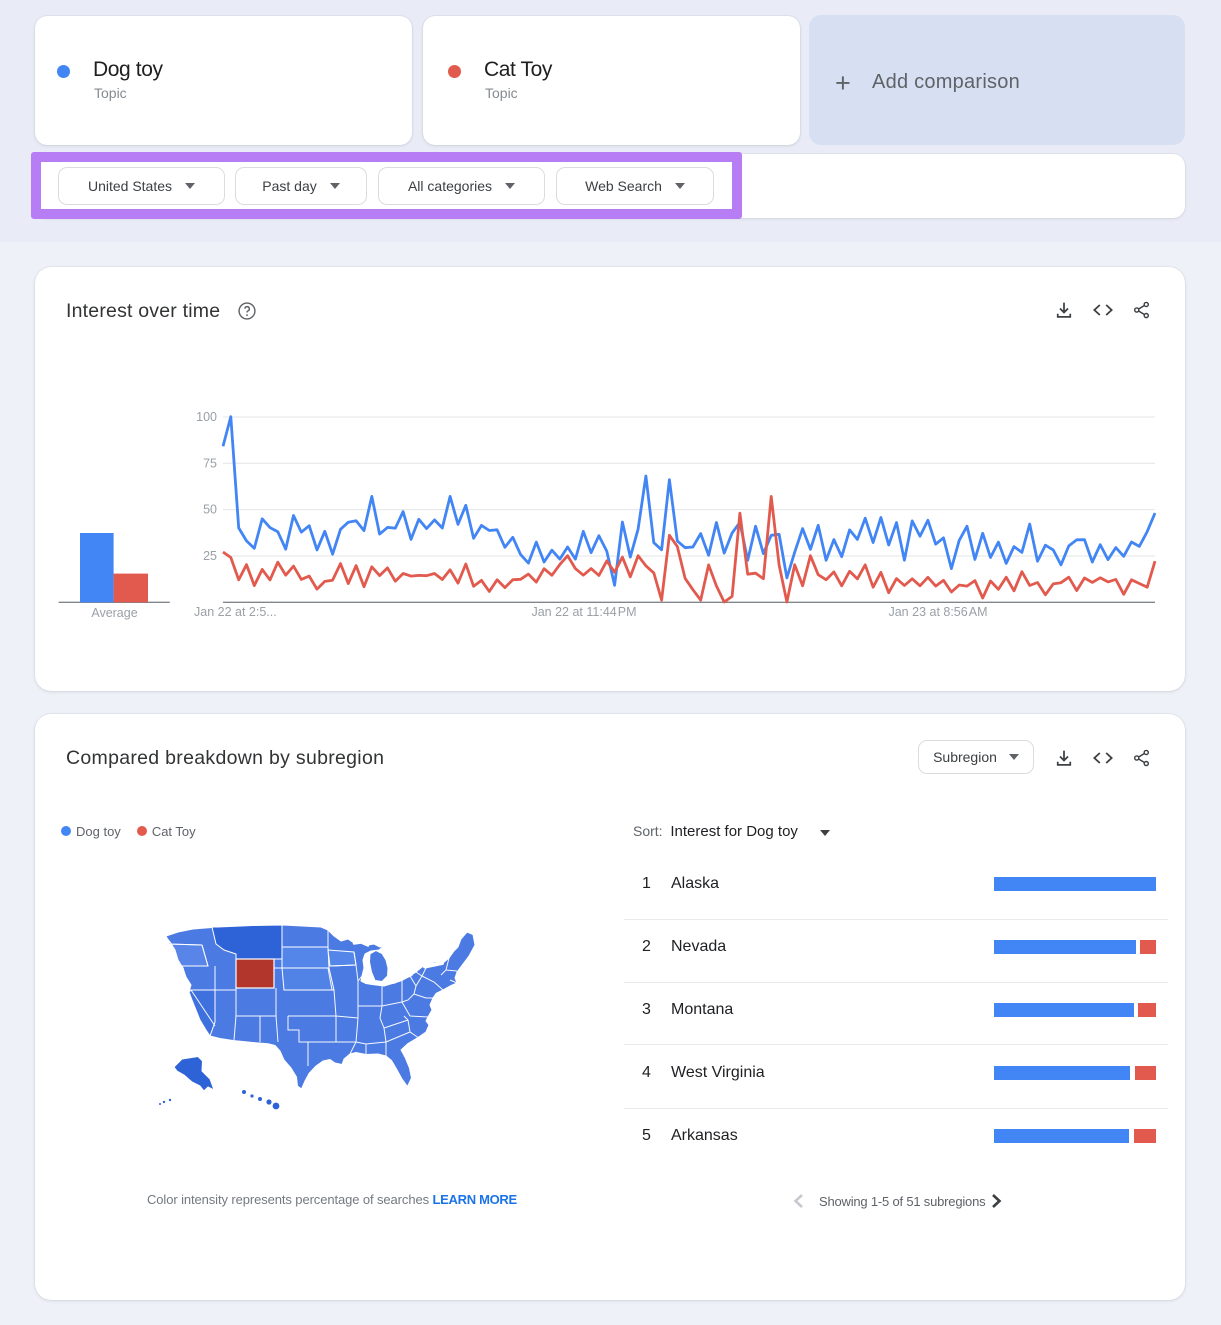 This screenshot has width=1221, height=1325. Describe the element at coordinates (210, 510) in the screenshot. I see `svg-text: 50` at that location.